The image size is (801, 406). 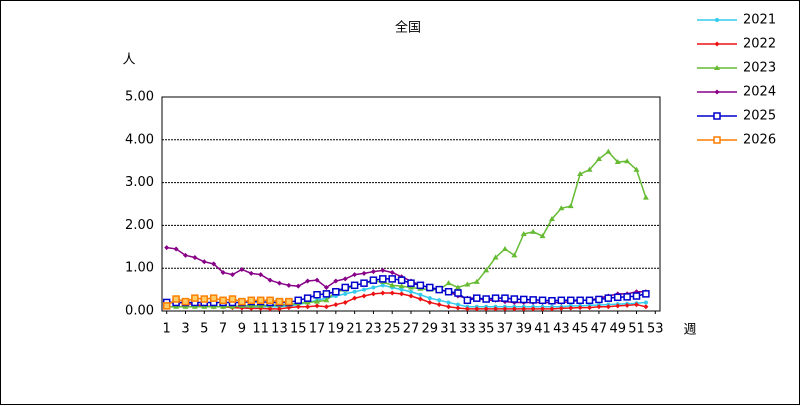 I want to click on legend-label: 2022, so click(x=759, y=44).